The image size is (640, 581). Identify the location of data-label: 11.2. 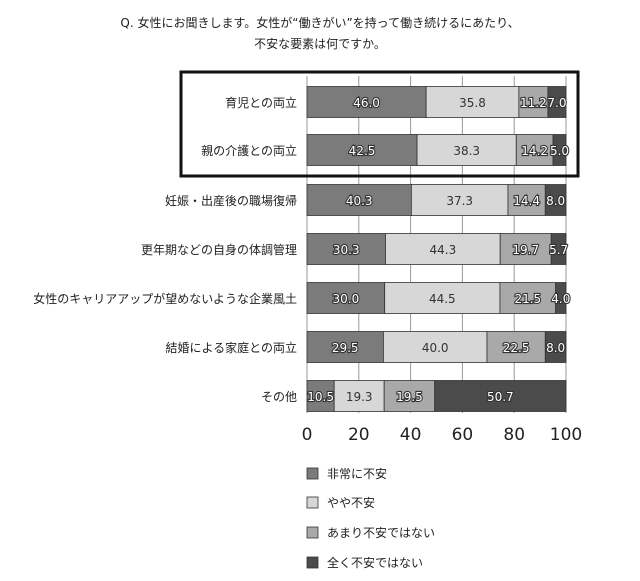
(533, 103).